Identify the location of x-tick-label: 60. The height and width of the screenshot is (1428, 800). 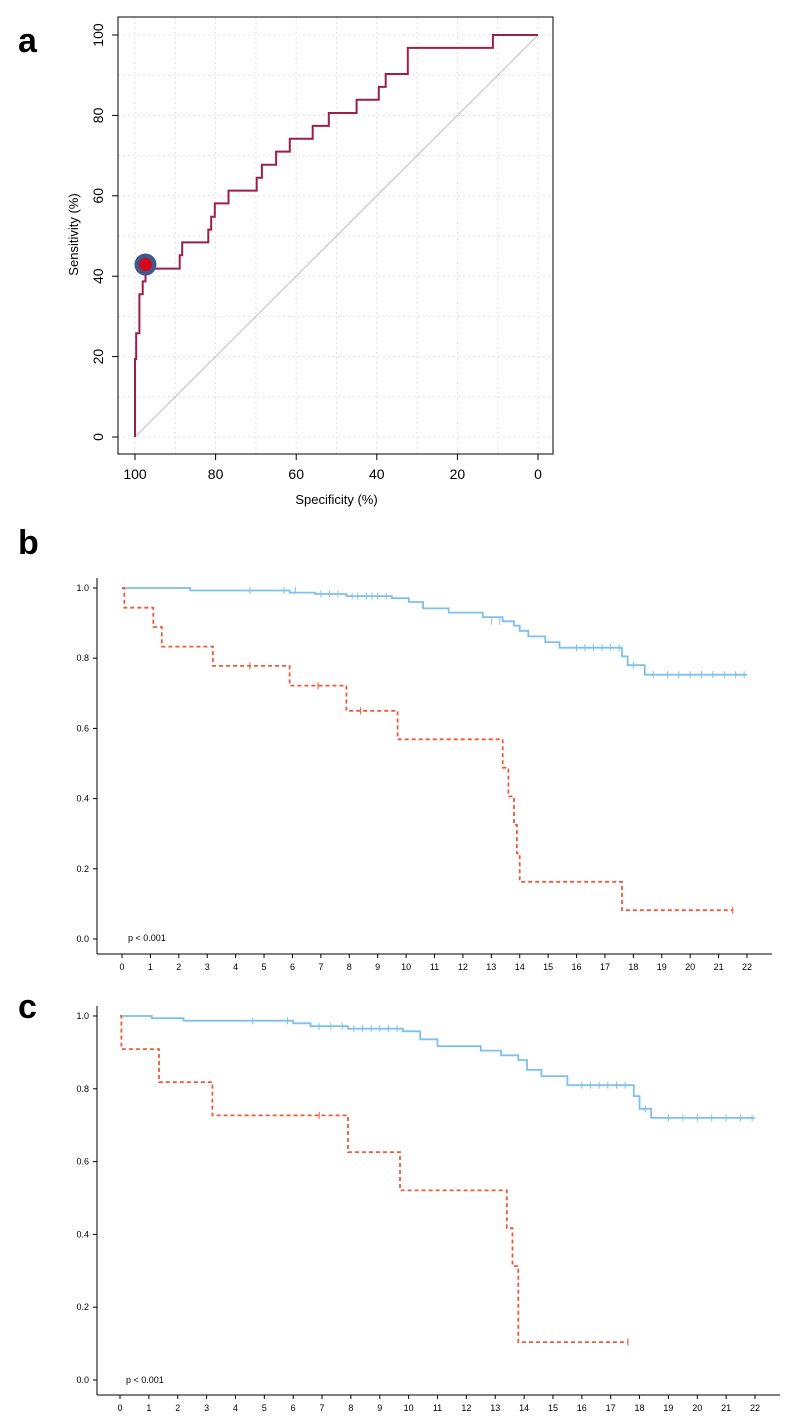
(296, 474).